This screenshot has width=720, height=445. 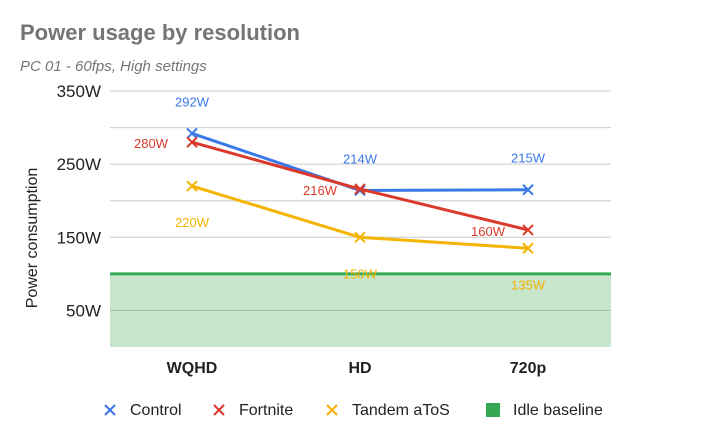 I want to click on y-axis-ticks: 50W 150W 250W 350W, so click(x=79, y=201).